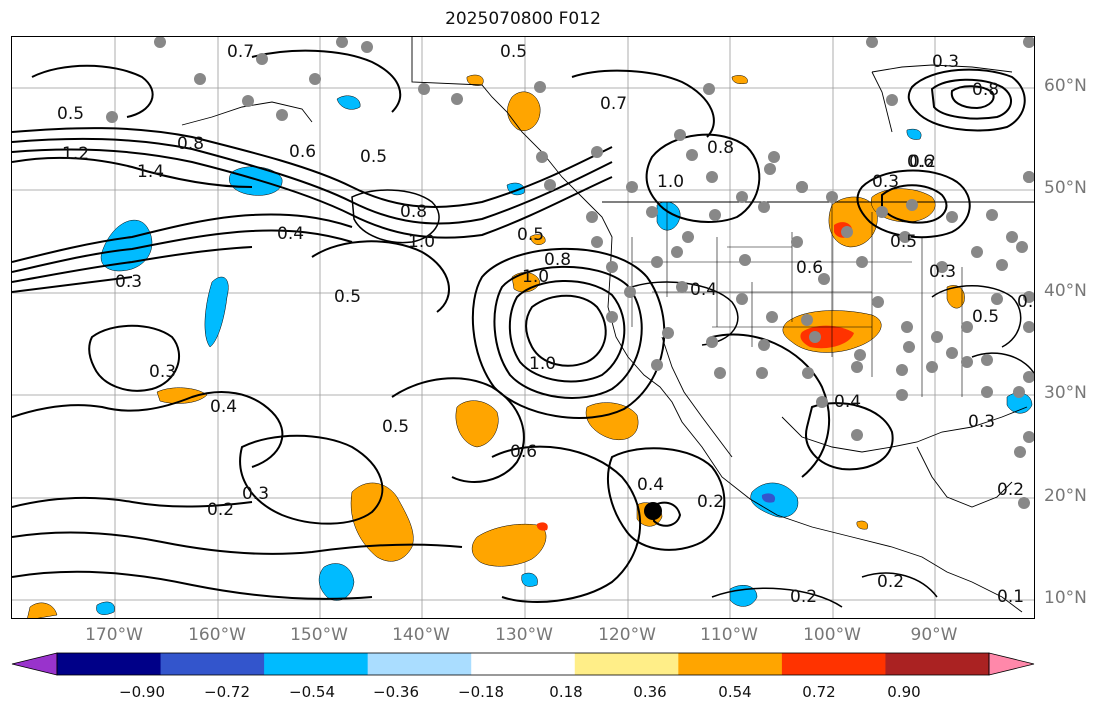 The height and width of the screenshot is (712, 1105). I want to click on colorbar-frame, so click(523, 664).